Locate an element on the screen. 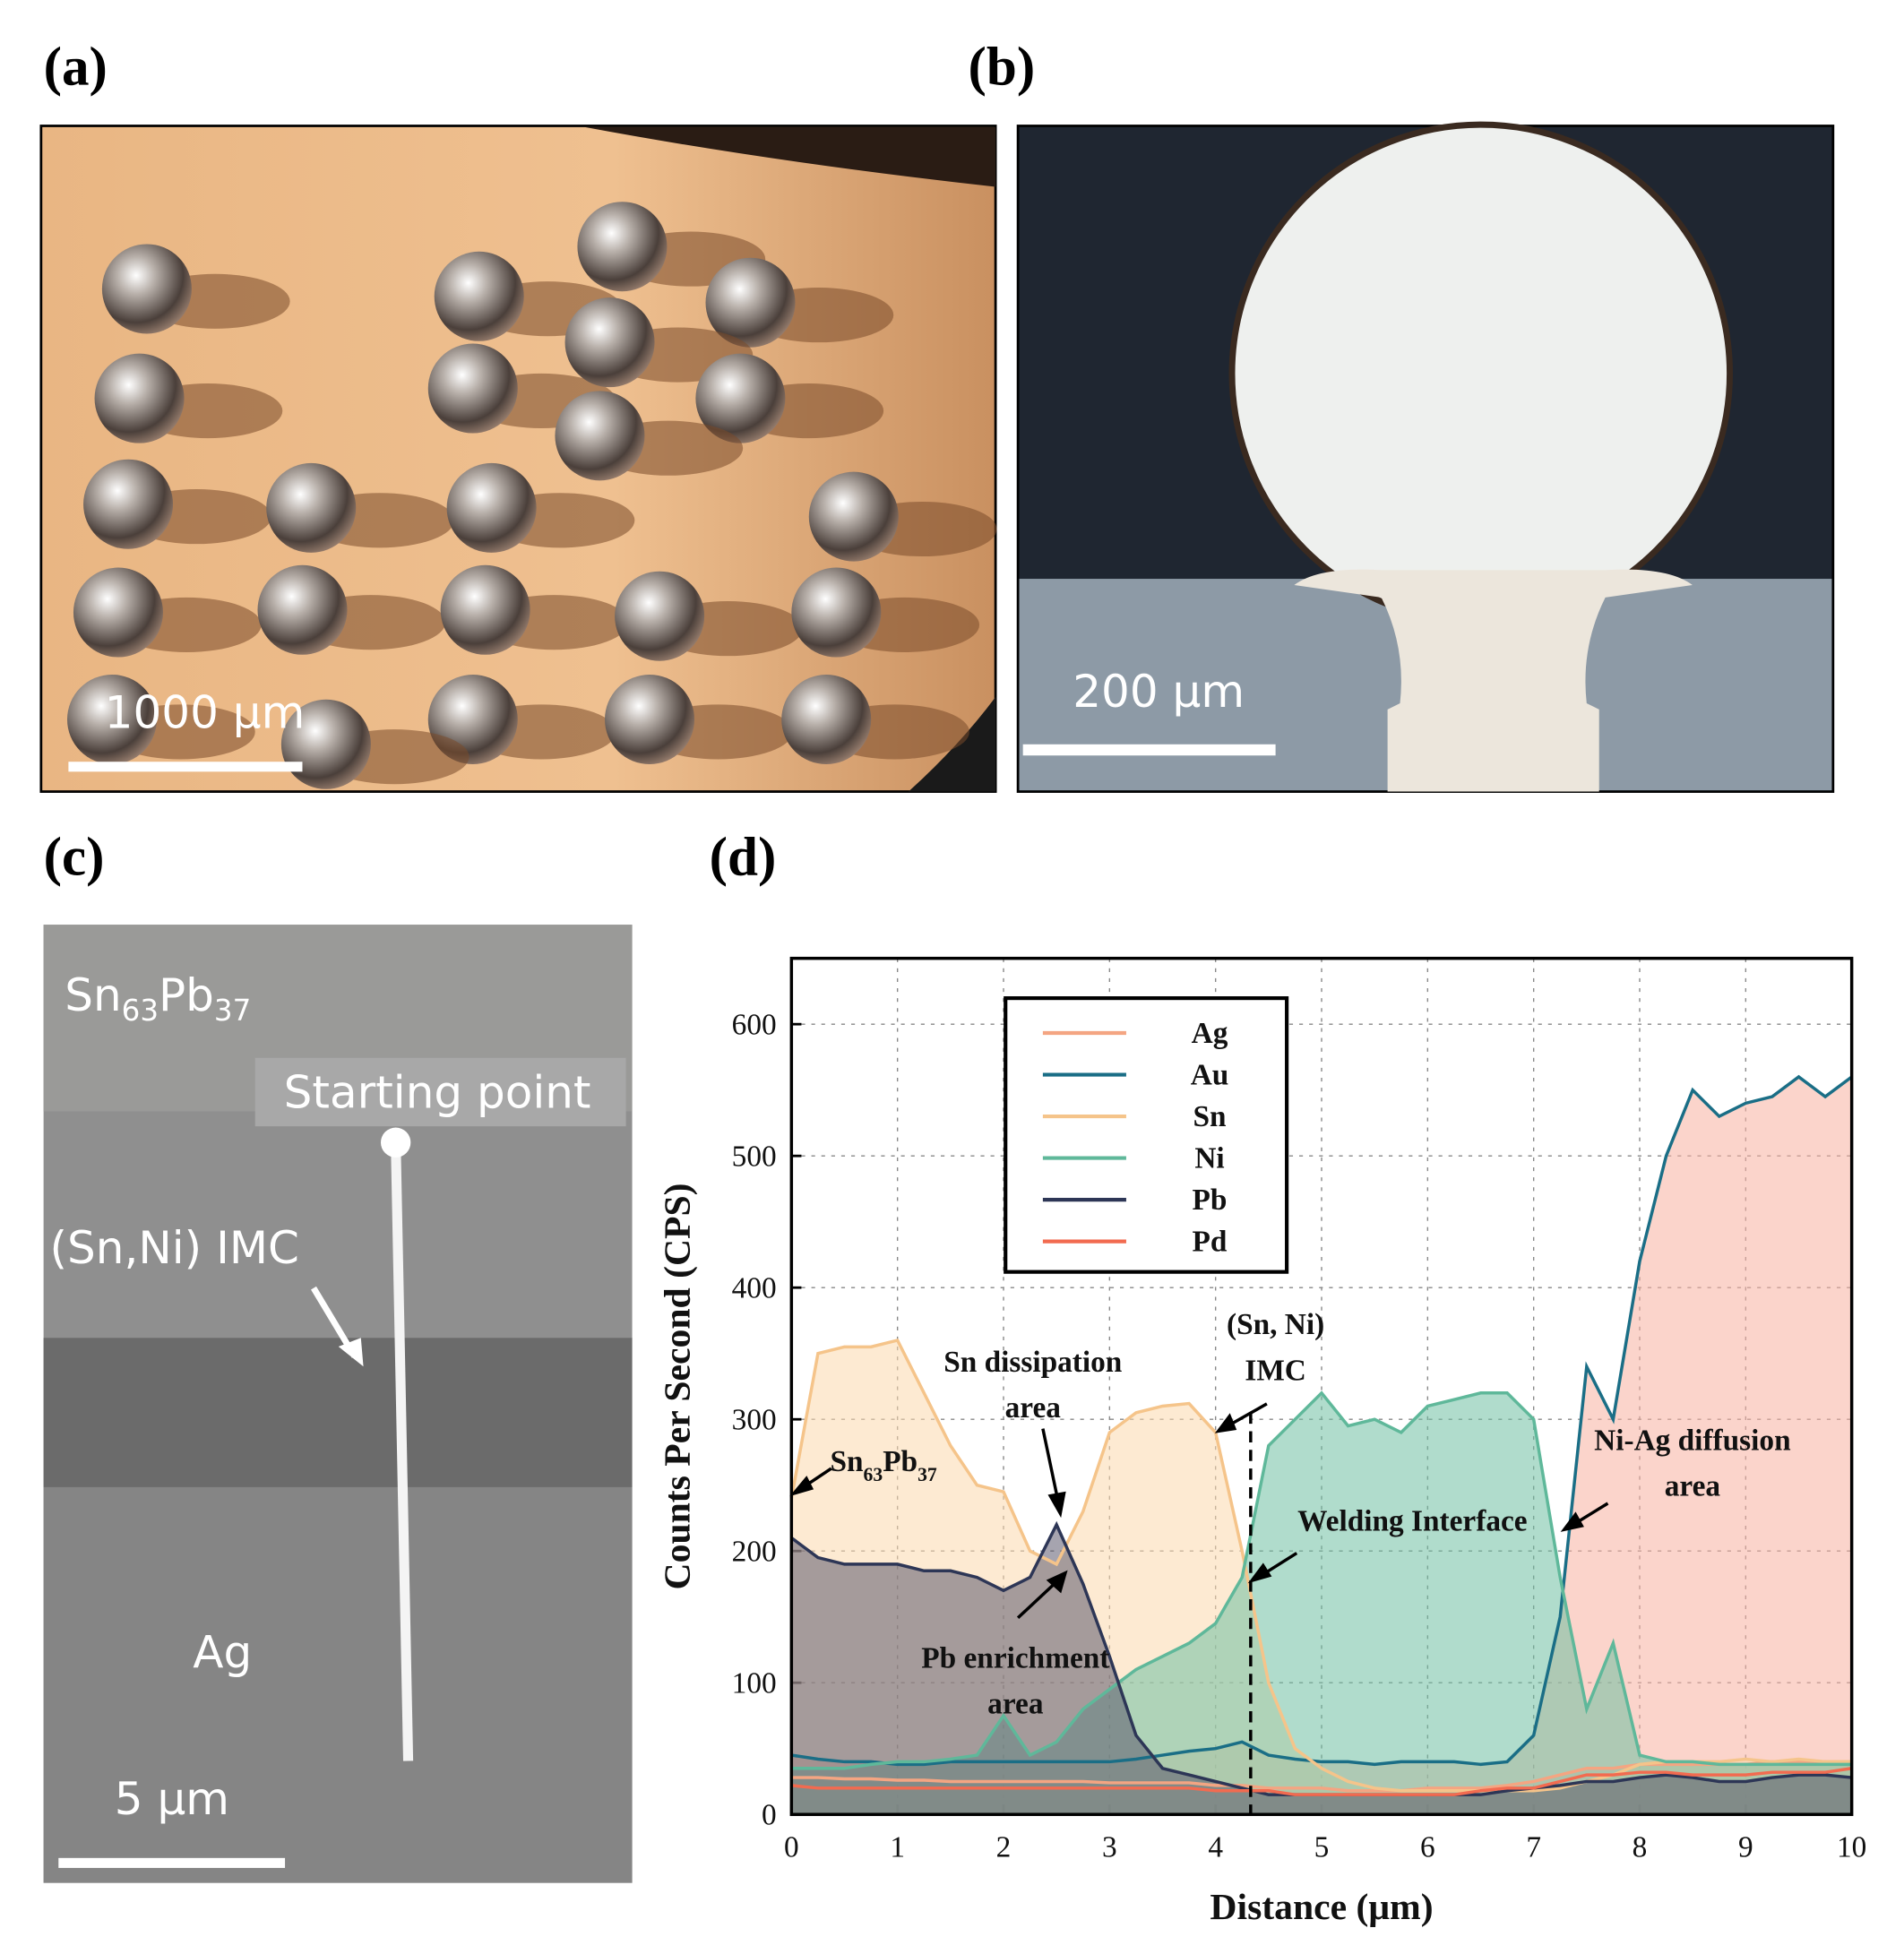  panel-label: (b) is located at coordinates (1002, 68).